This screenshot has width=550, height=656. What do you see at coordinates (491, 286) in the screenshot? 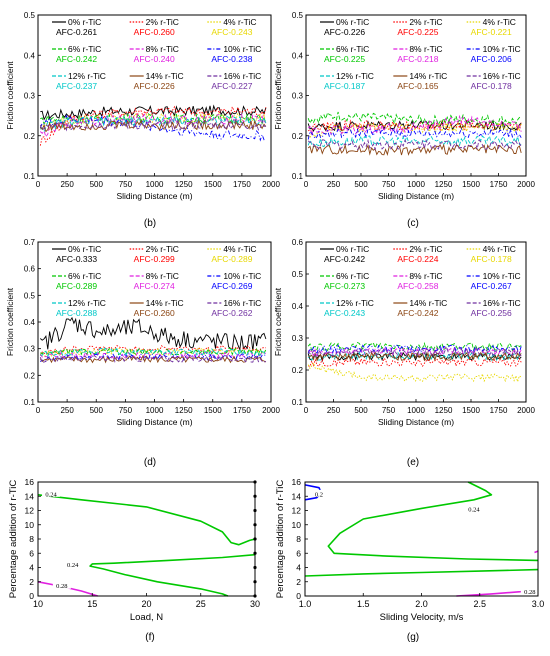
I see `legend-afc: AFC-0.267` at bounding box center [491, 286].